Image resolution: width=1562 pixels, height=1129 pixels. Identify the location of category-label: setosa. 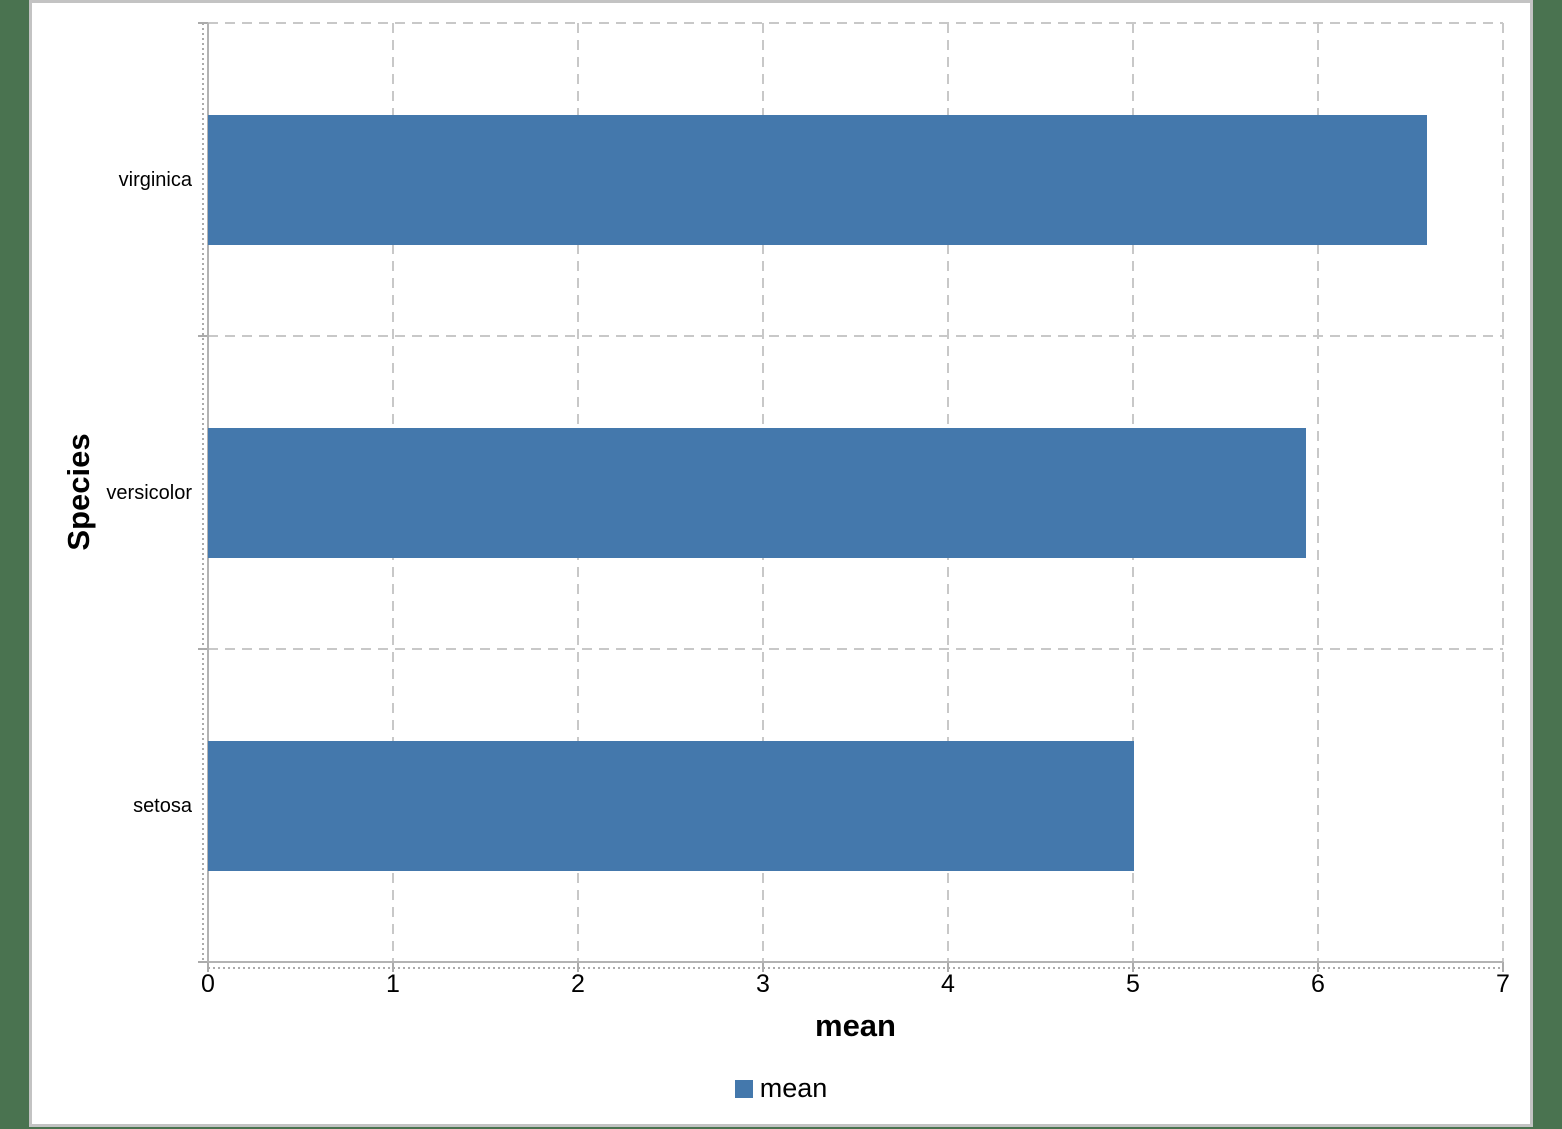
(162, 805).